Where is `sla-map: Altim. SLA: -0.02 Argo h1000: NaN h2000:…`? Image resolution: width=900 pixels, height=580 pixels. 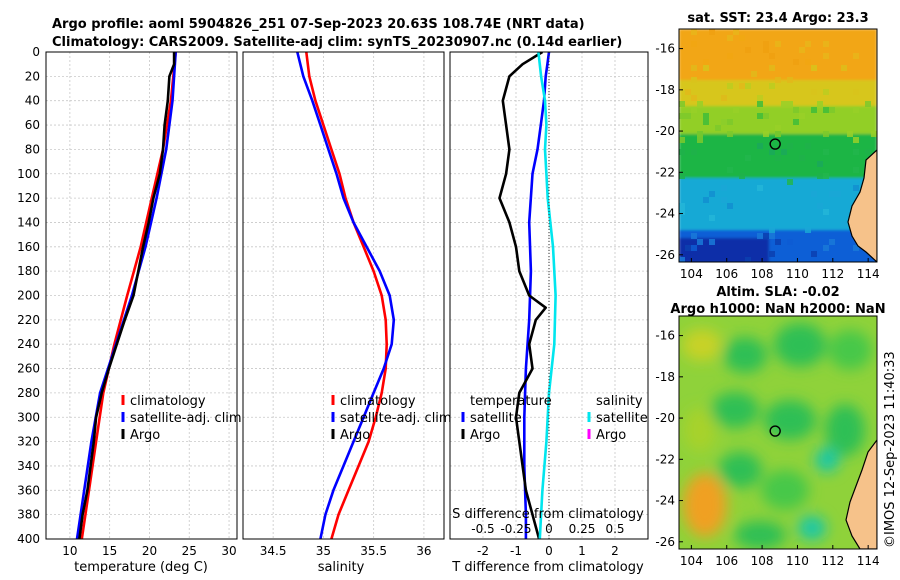 sla-map: Altim. SLA: -0.02 Argo h1000: NaN h2000:… is located at coordinates (770, 426).